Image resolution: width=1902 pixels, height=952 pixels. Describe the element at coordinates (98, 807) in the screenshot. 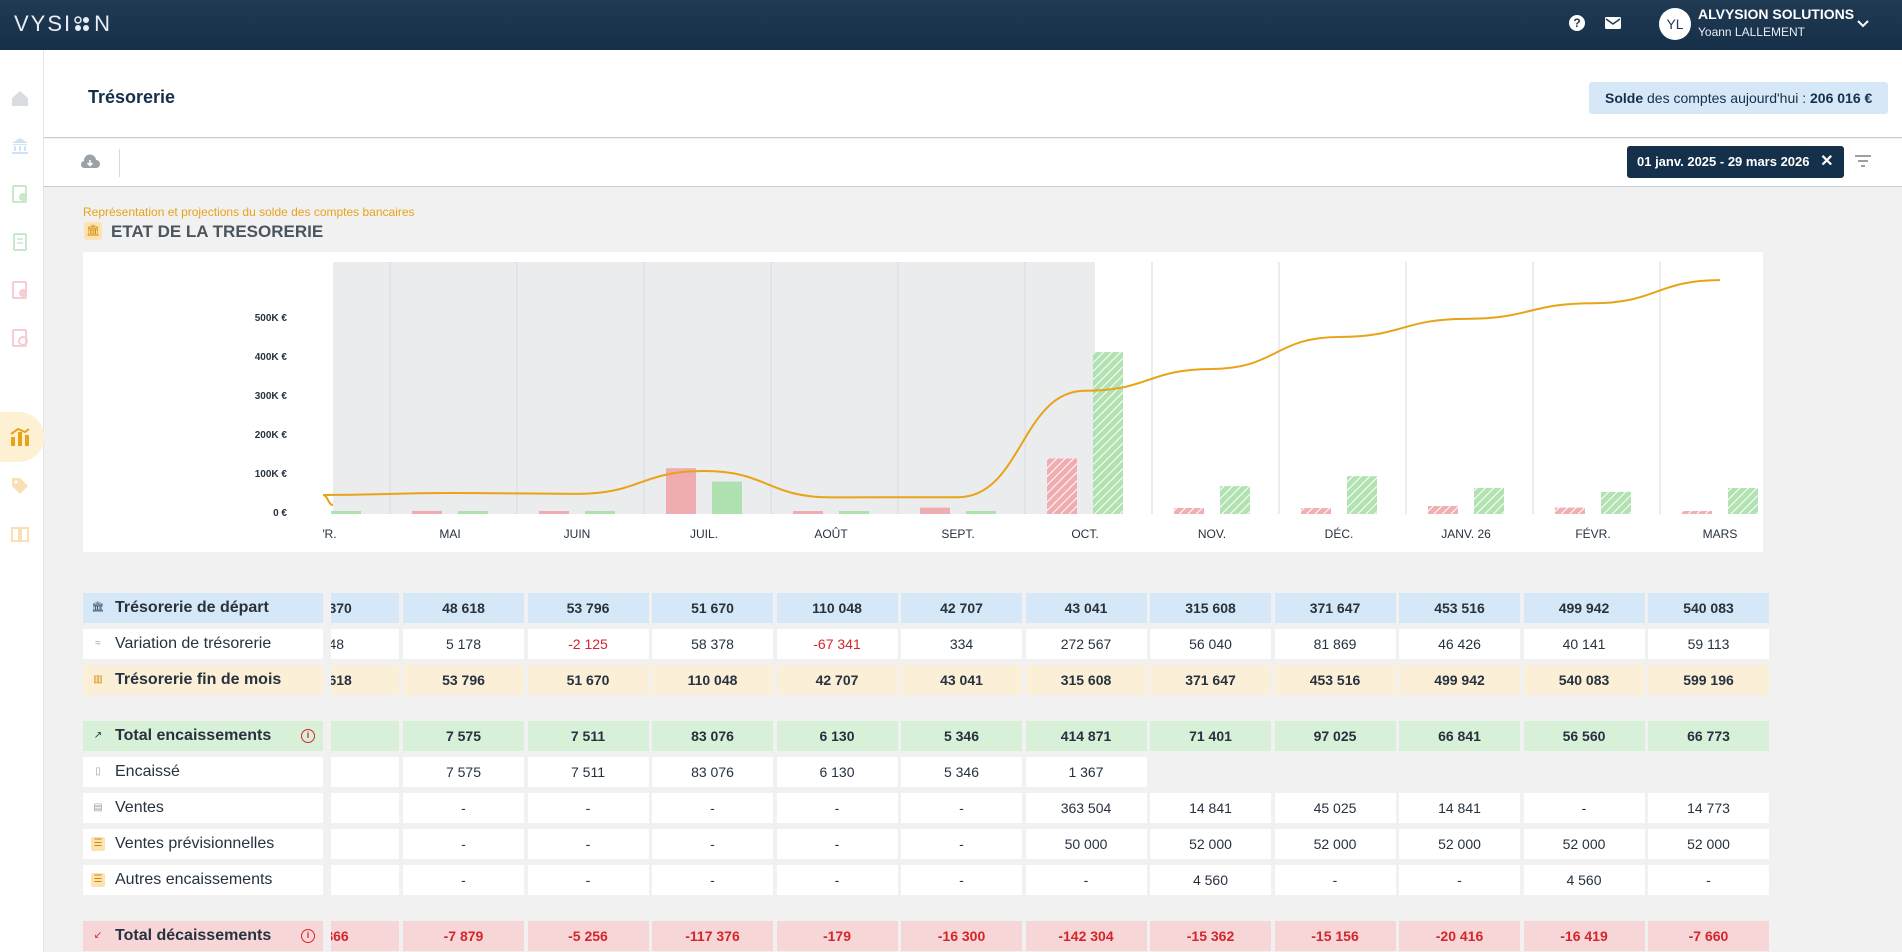

I see `invoice-icon: ▤` at that location.